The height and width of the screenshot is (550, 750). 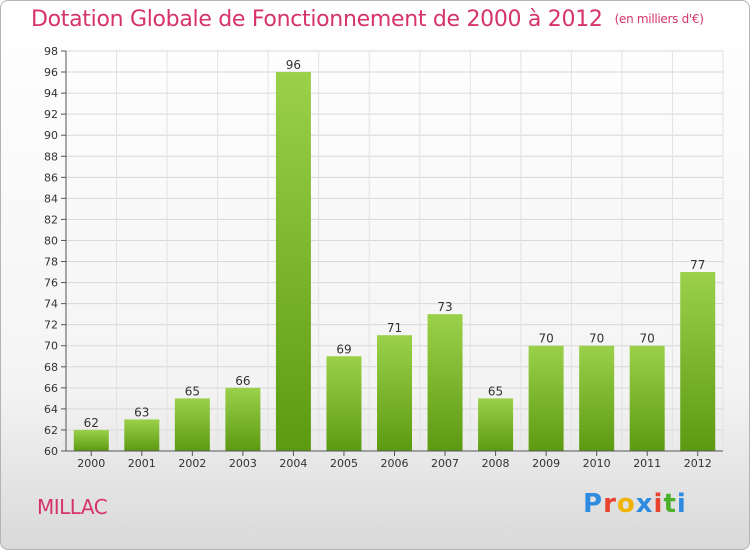 What do you see at coordinates (51, 72) in the screenshot?
I see `y-tick-label: 96` at bounding box center [51, 72].